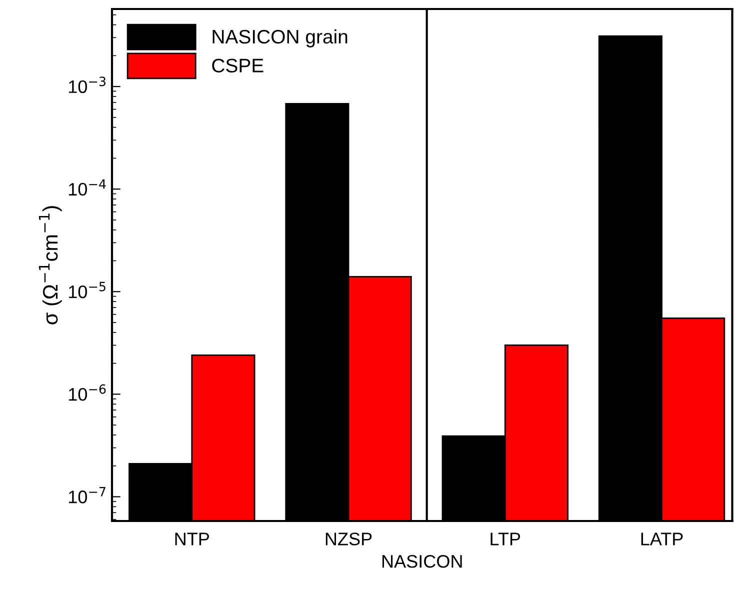 This screenshot has width=734, height=589. Describe the element at coordinates (422, 561) in the screenshot. I see `x-axis-title: NASICON` at that location.